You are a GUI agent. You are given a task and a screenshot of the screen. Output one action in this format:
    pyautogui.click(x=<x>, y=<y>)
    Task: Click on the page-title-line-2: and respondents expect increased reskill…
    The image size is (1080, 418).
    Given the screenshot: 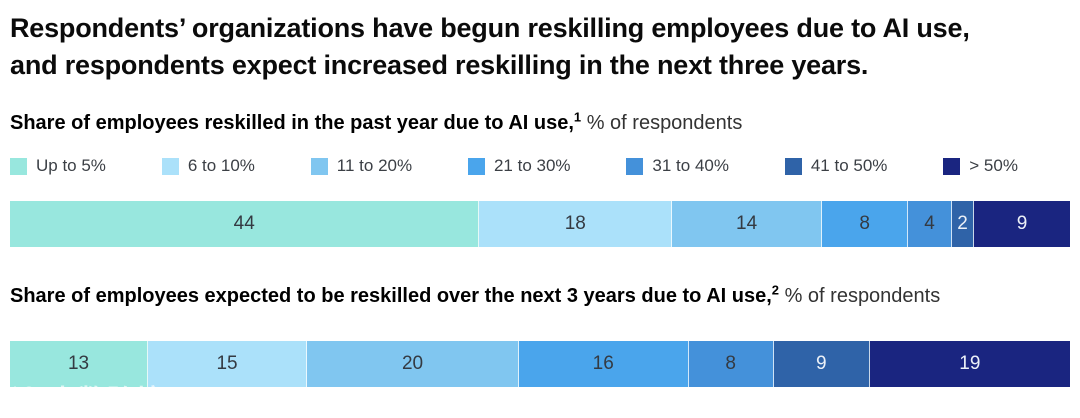 What is the action you would take?
    pyautogui.click(x=439, y=65)
    